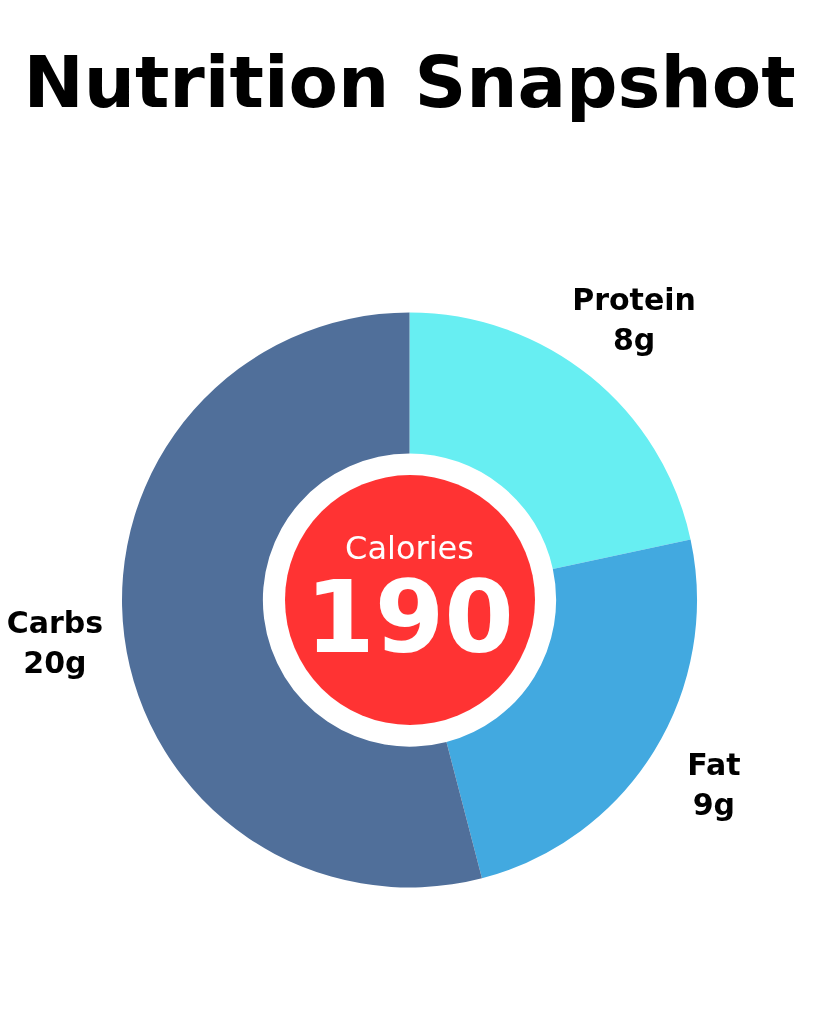 This screenshot has height=1024, width=819. What do you see at coordinates (55, 623) in the screenshot?
I see `slice-label: Carbs` at bounding box center [55, 623].